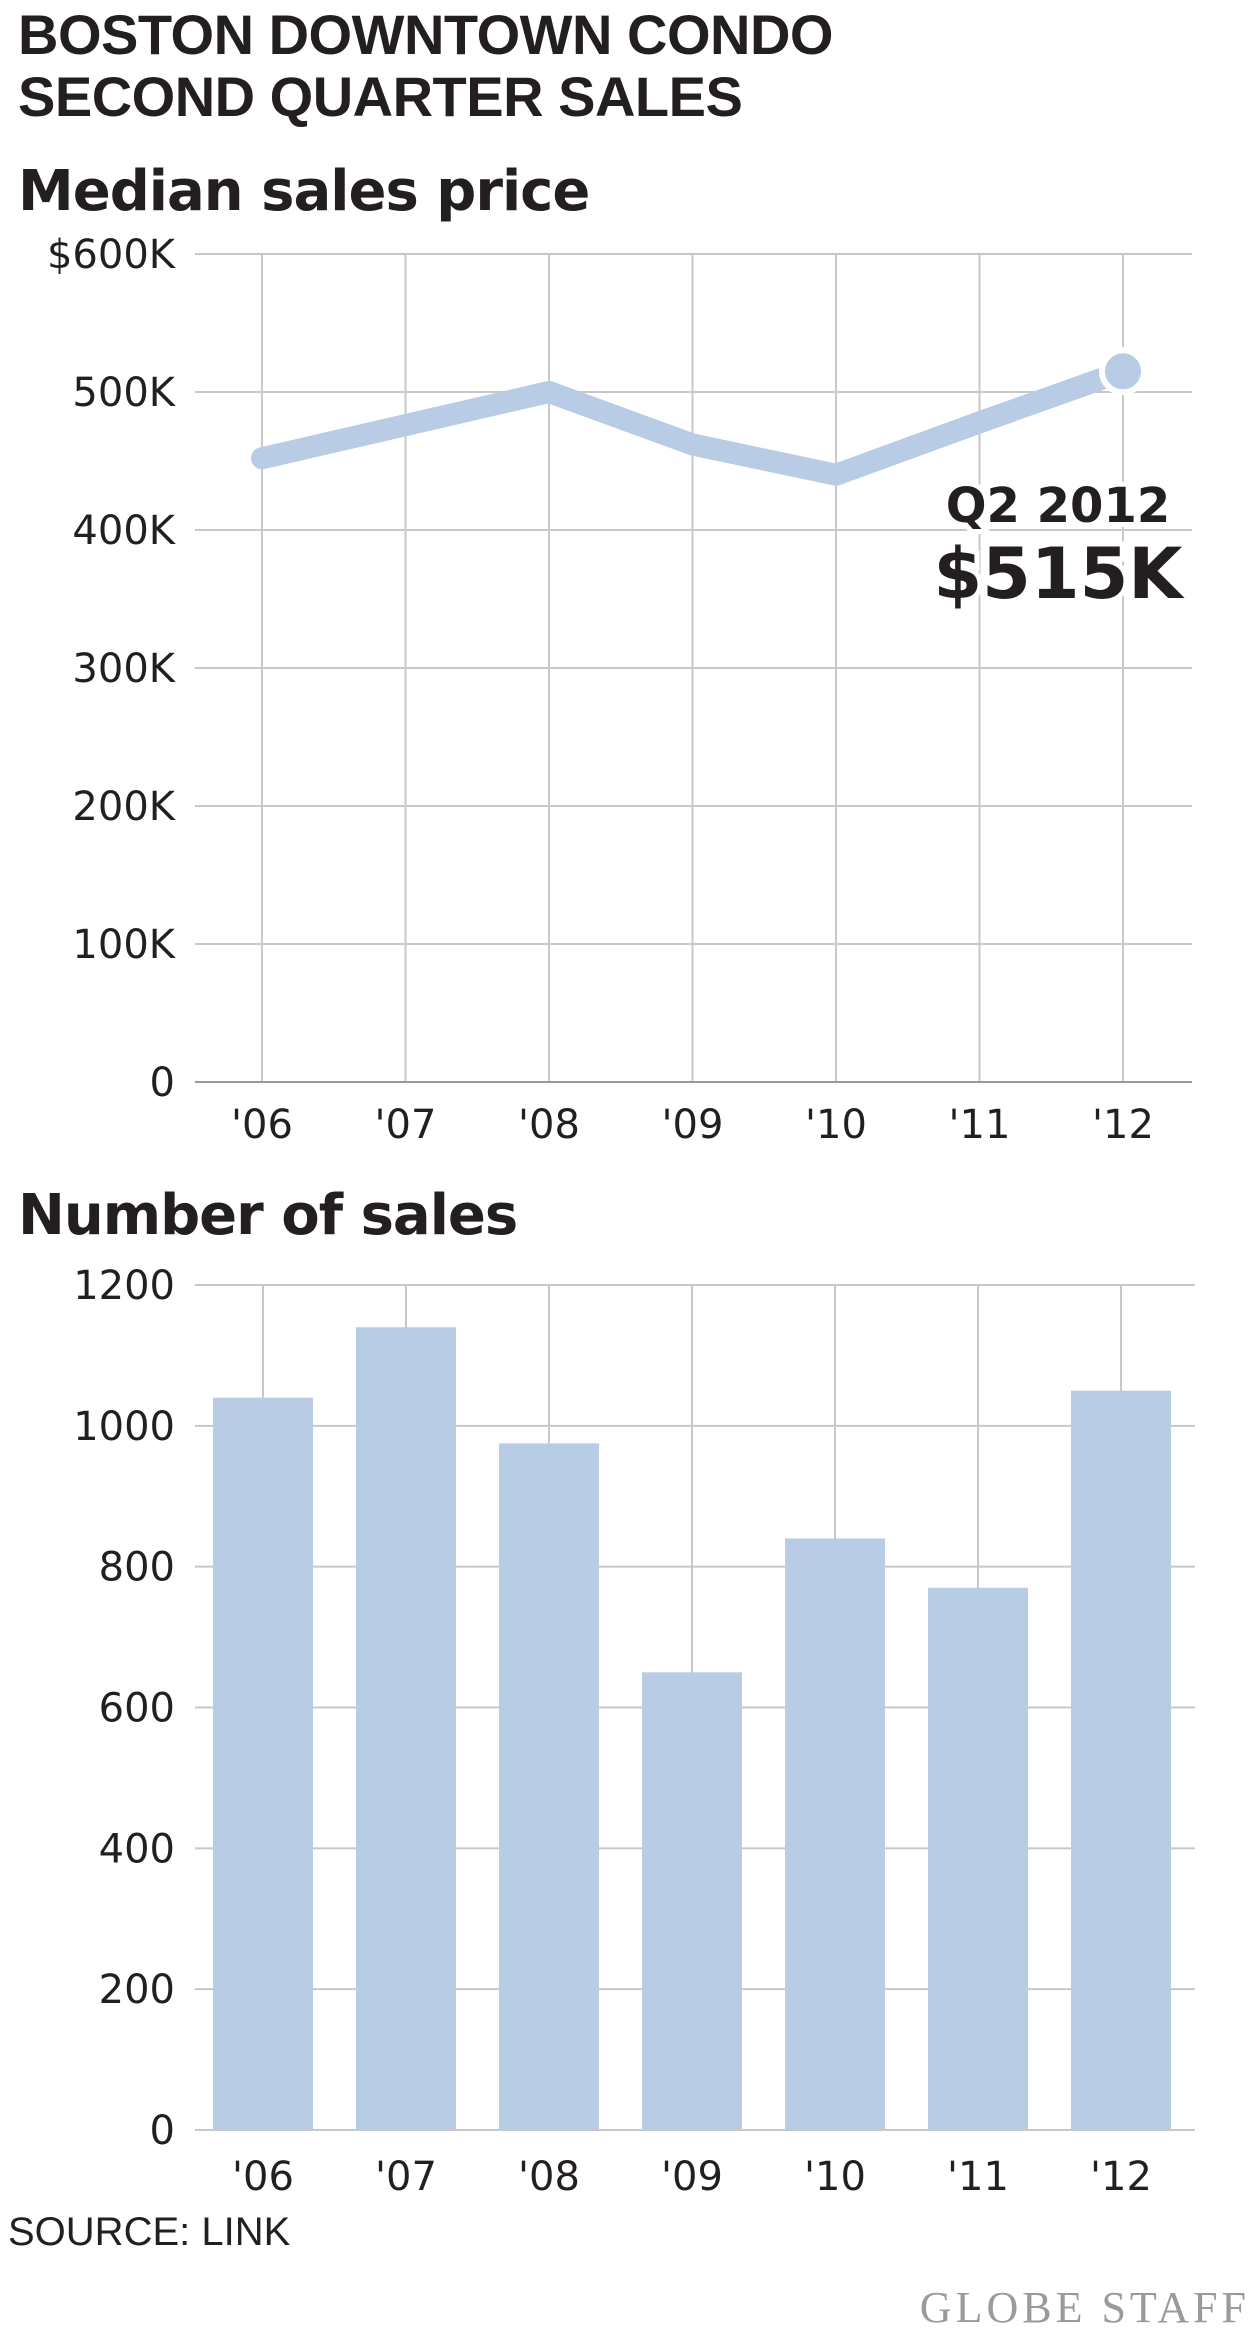 This screenshot has height=2335, width=1250. What do you see at coordinates (137, 1568) in the screenshot?
I see `sales-y-tick-label: 800` at bounding box center [137, 1568].